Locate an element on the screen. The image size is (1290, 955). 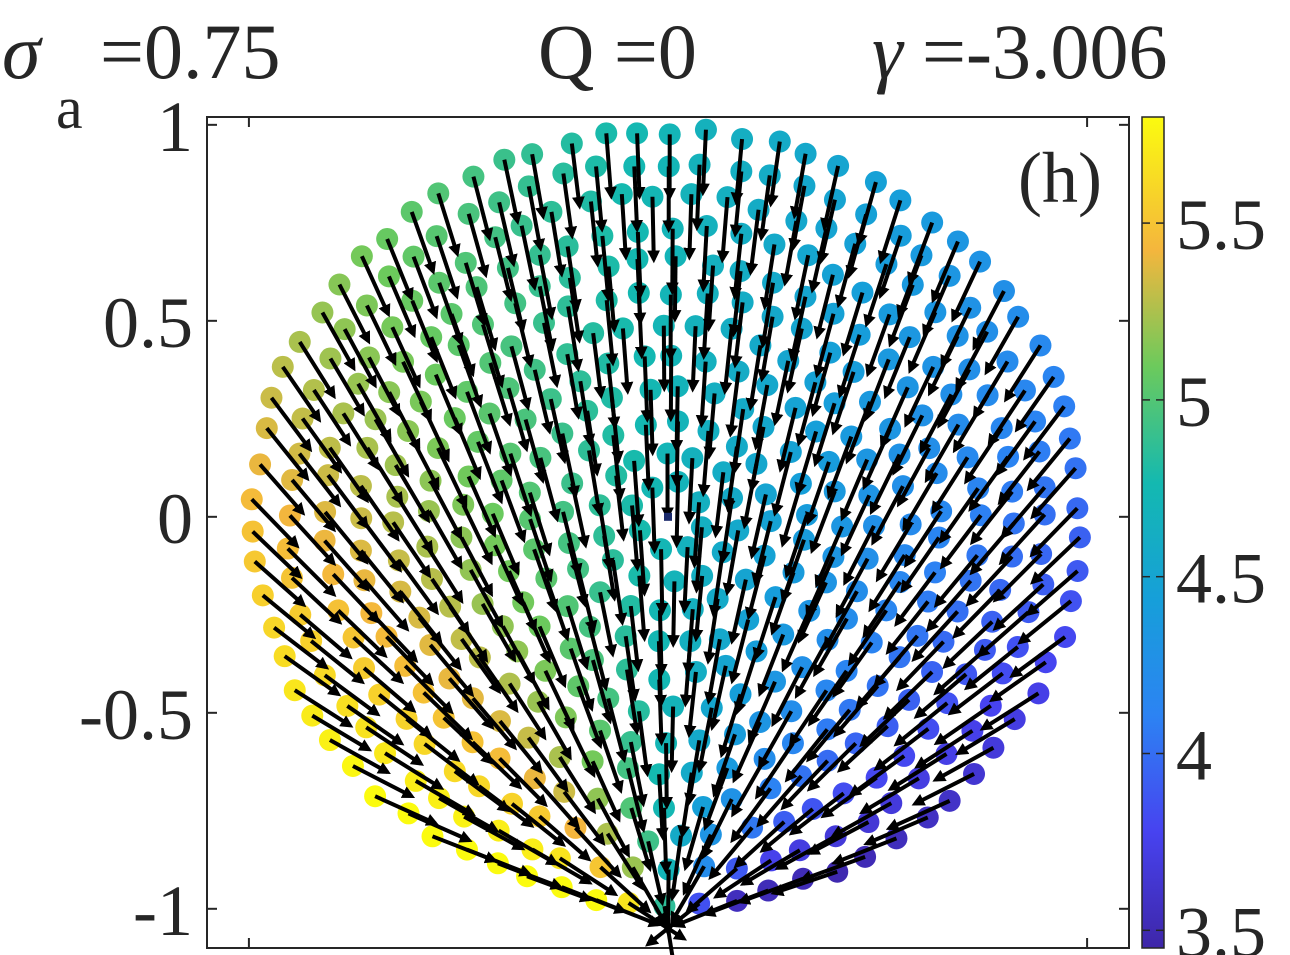
center-marker is located at coordinates (668, 516).